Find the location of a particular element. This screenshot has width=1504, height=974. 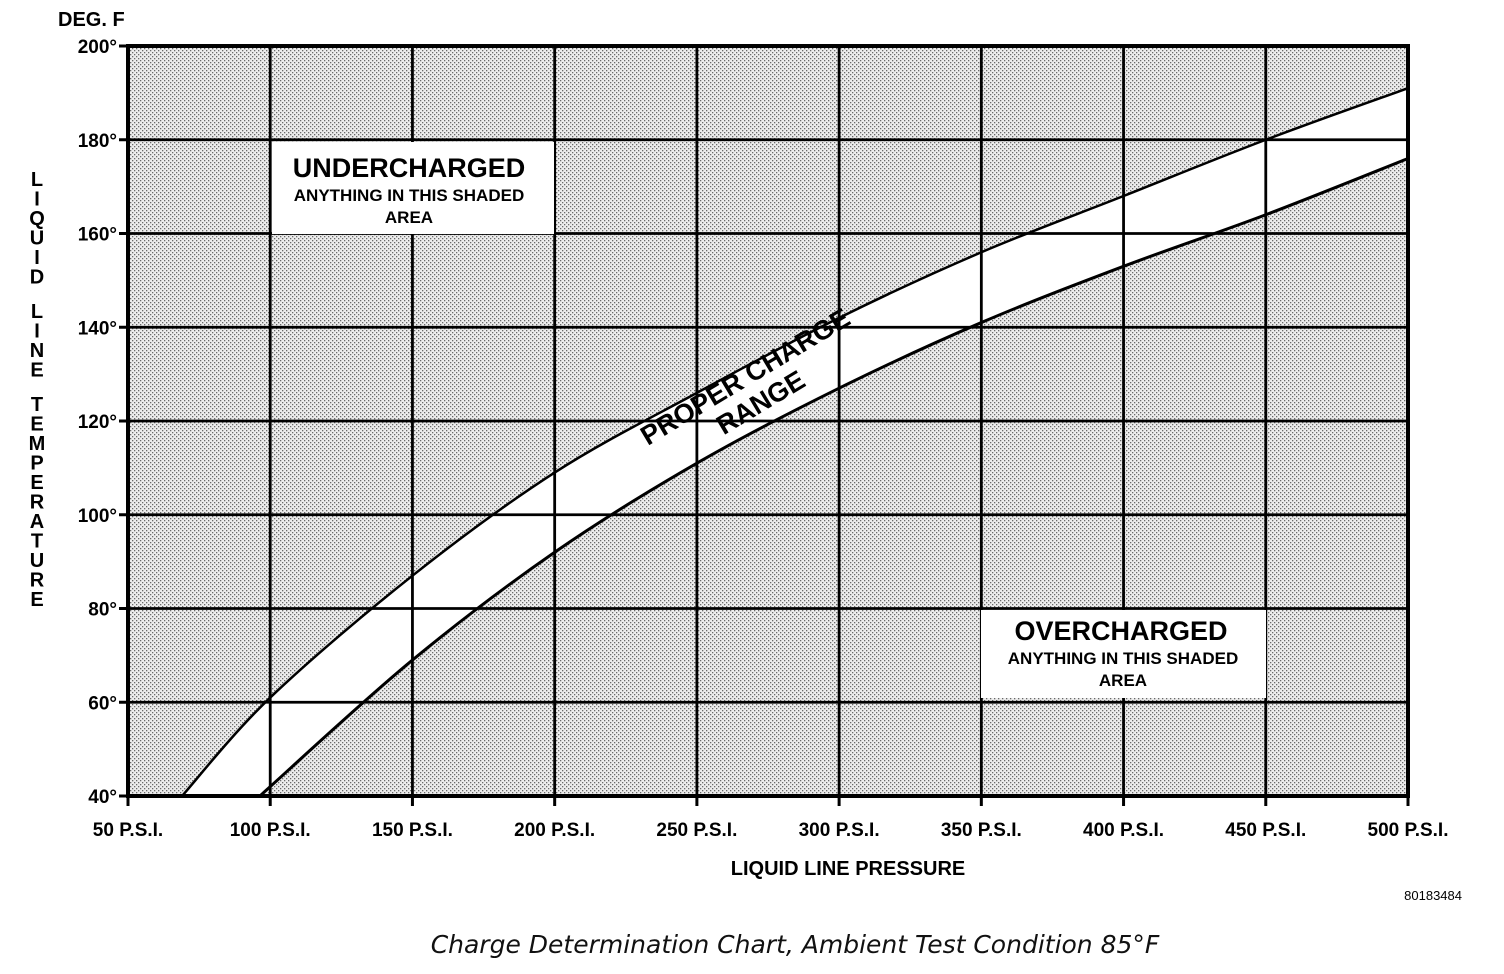

x-tick-label: 500 P.S.I. is located at coordinates (1408, 830).